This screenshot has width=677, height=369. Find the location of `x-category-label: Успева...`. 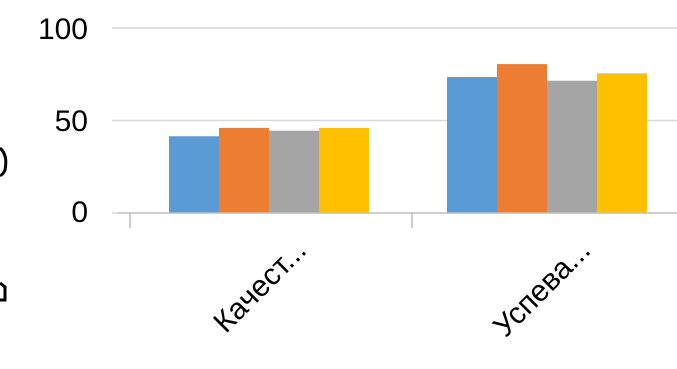

x-category-label: Успева... is located at coordinates (542, 289).